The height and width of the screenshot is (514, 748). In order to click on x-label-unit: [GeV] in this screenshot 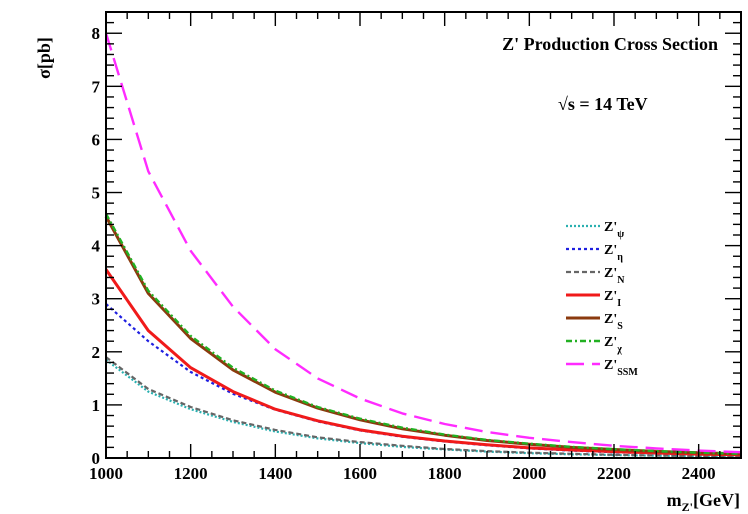, I will do `click(716, 500)`.